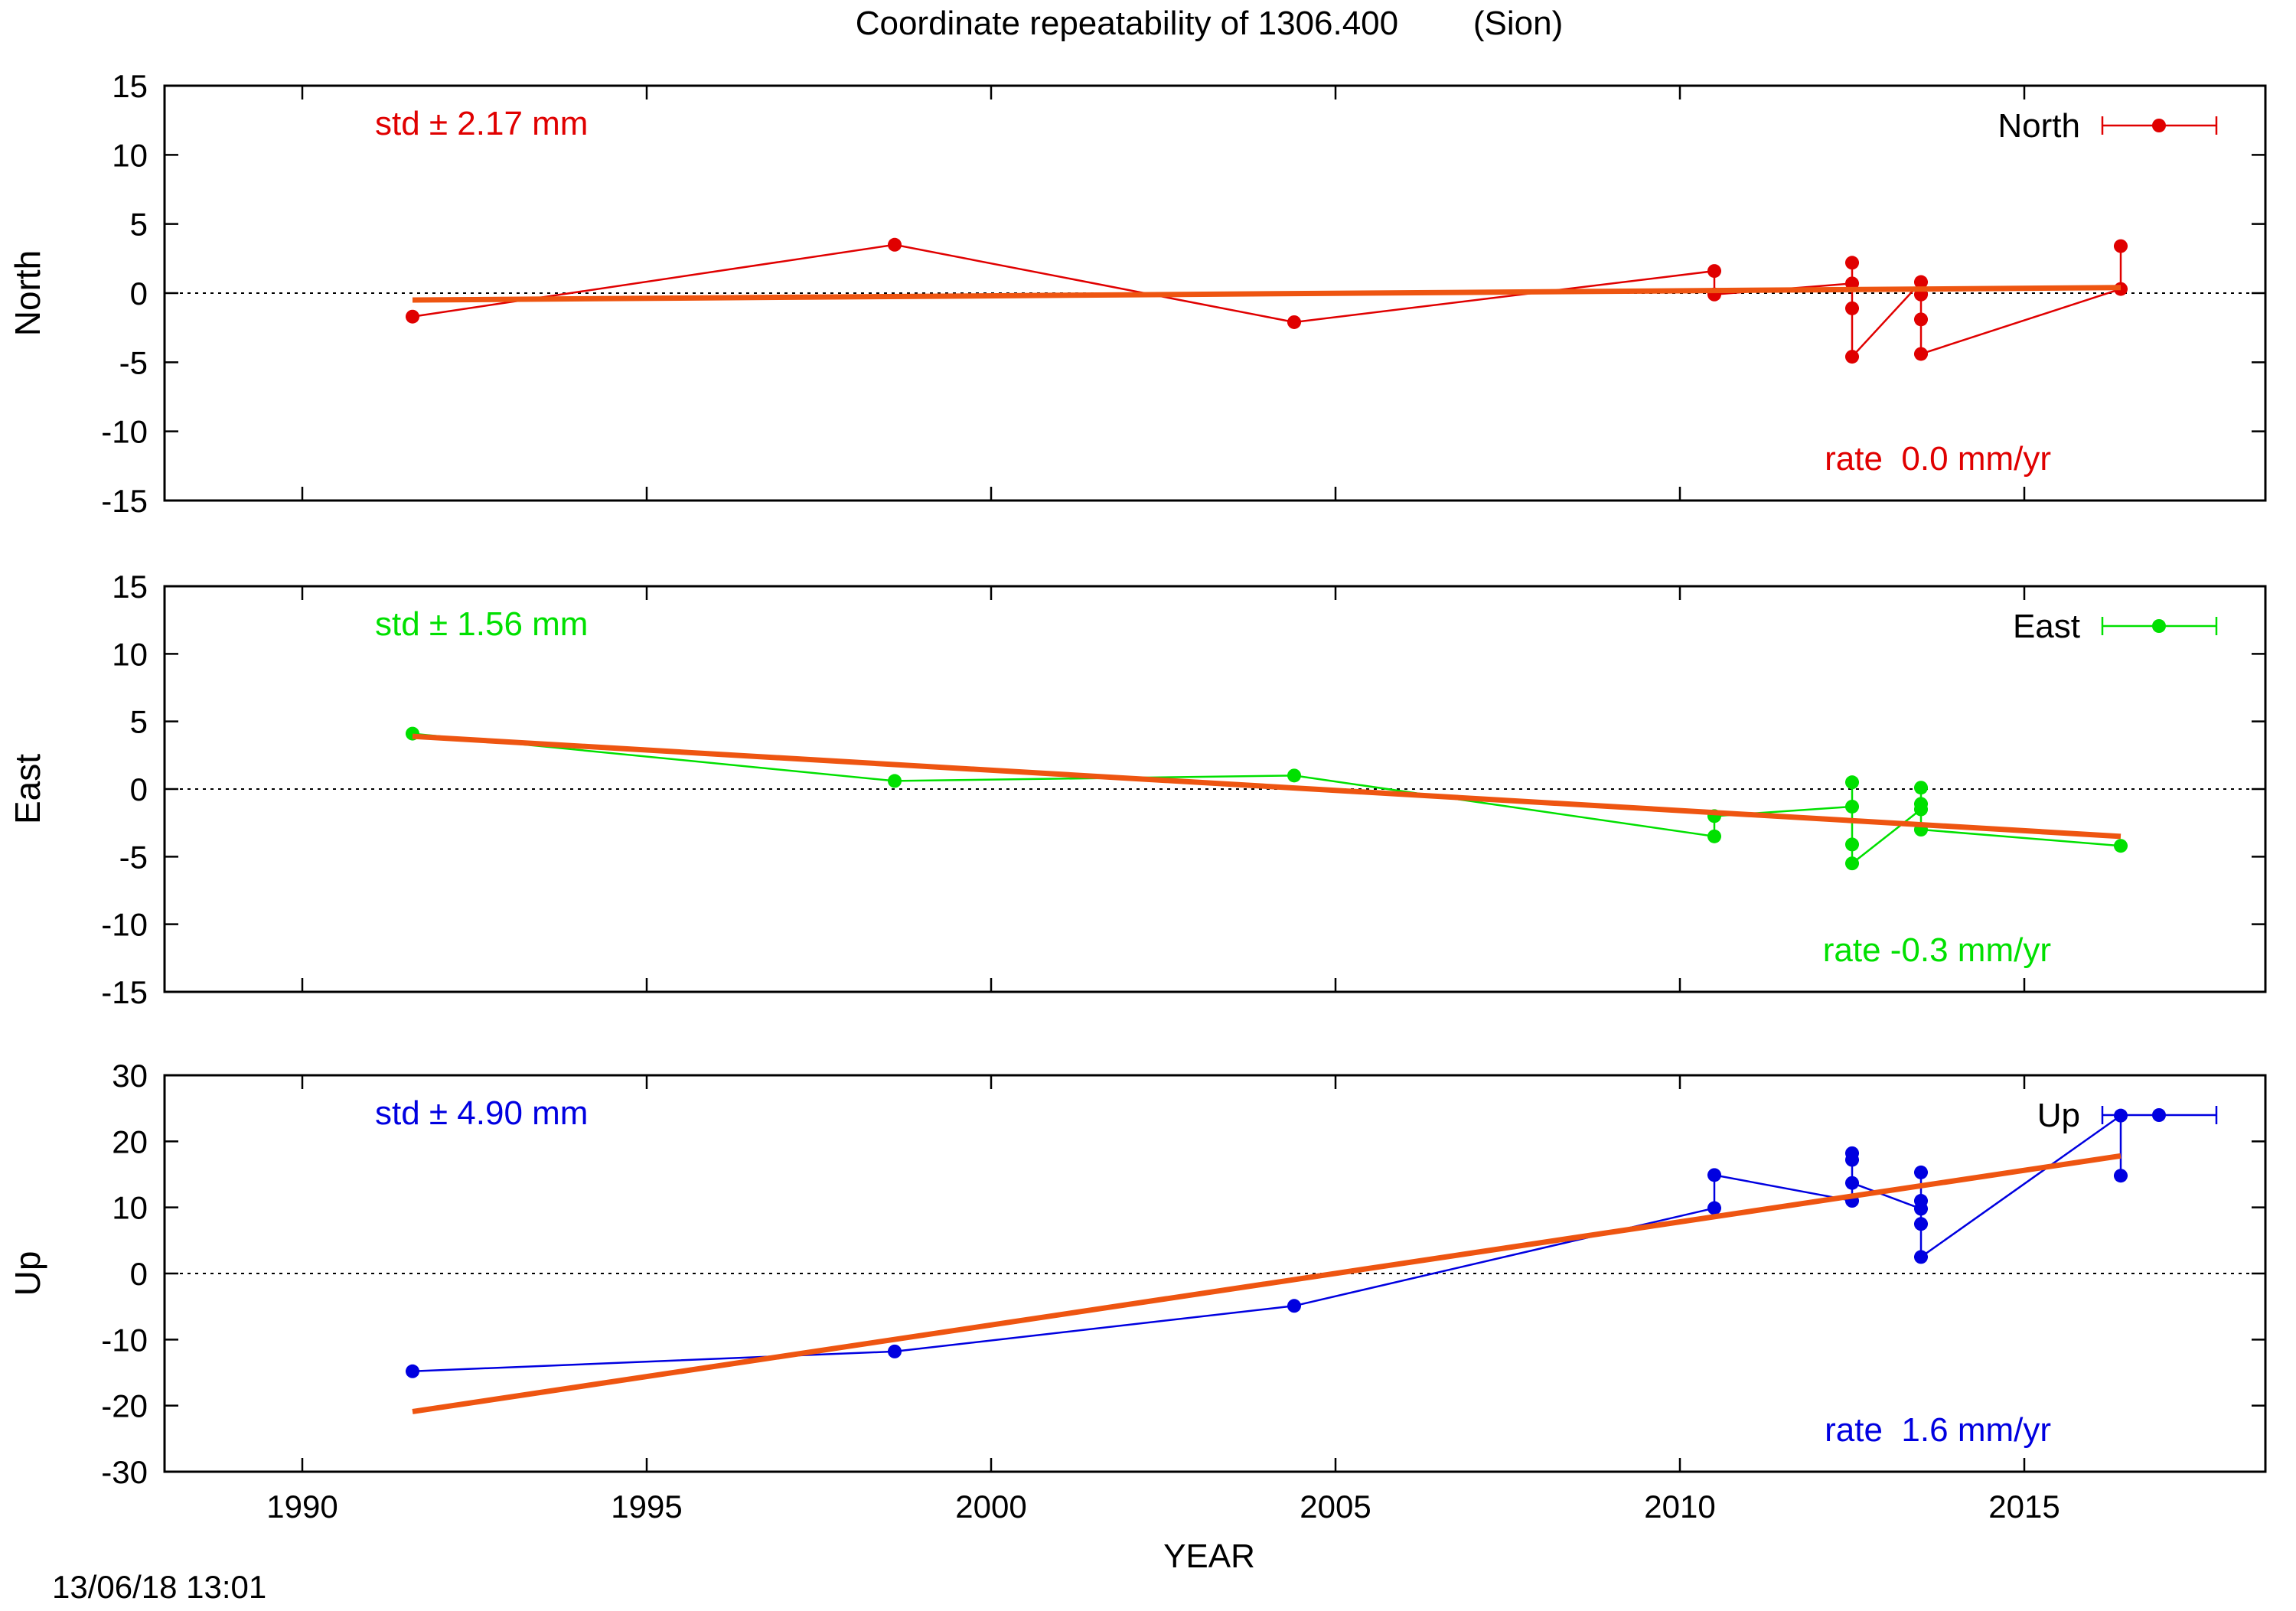 The height and width of the screenshot is (1611, 2296). What do you see at coordinates (130, 155) in the screenshot?
I see `y-tick-label-north: 10` at bounding box center [130, 155].